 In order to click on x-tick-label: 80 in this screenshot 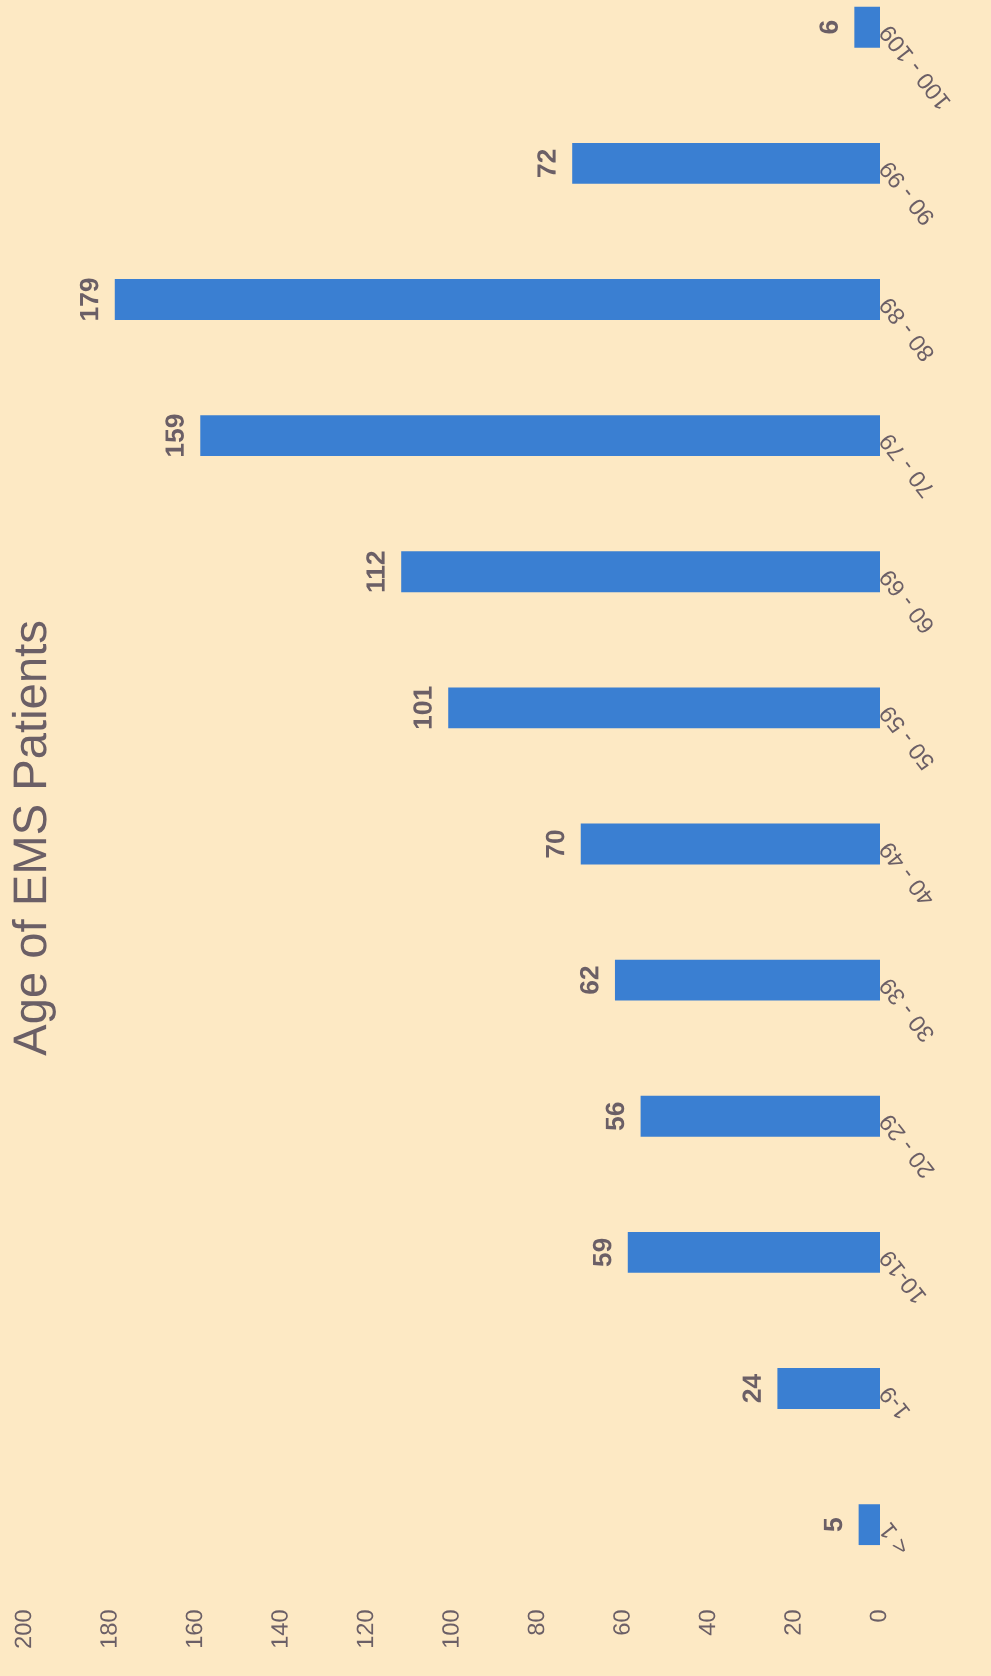, I will do `click(536, 1622)`.